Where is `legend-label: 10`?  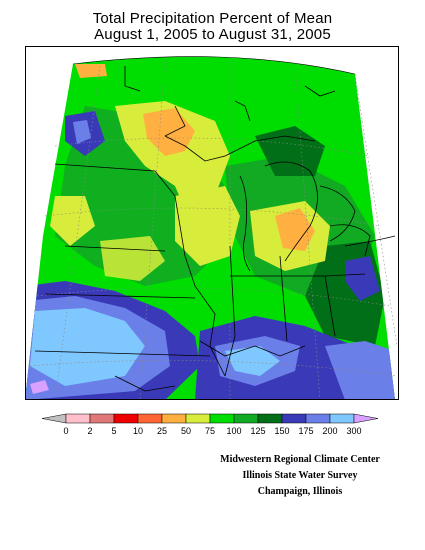
legend-label: 10 is located at coordinates (138, 431).